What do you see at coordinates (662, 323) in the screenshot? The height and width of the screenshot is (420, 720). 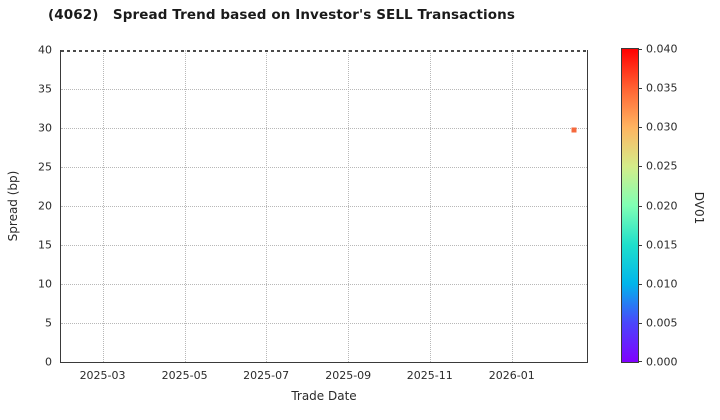 I see `colorbar-tick-label: 0.005` at bounding box center [662, 323].